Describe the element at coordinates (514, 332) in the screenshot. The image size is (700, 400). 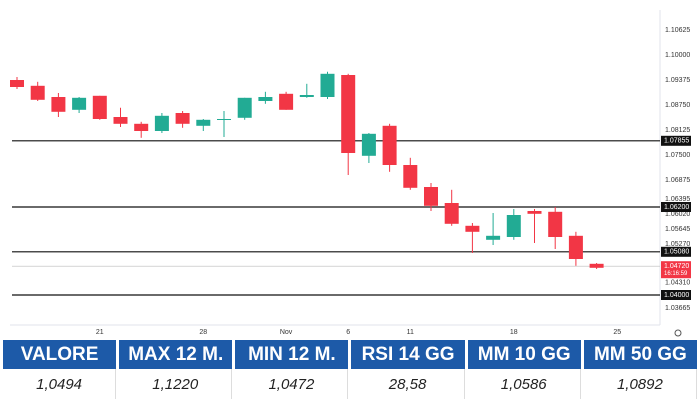
I see `x-tick-label: 18` at that location.